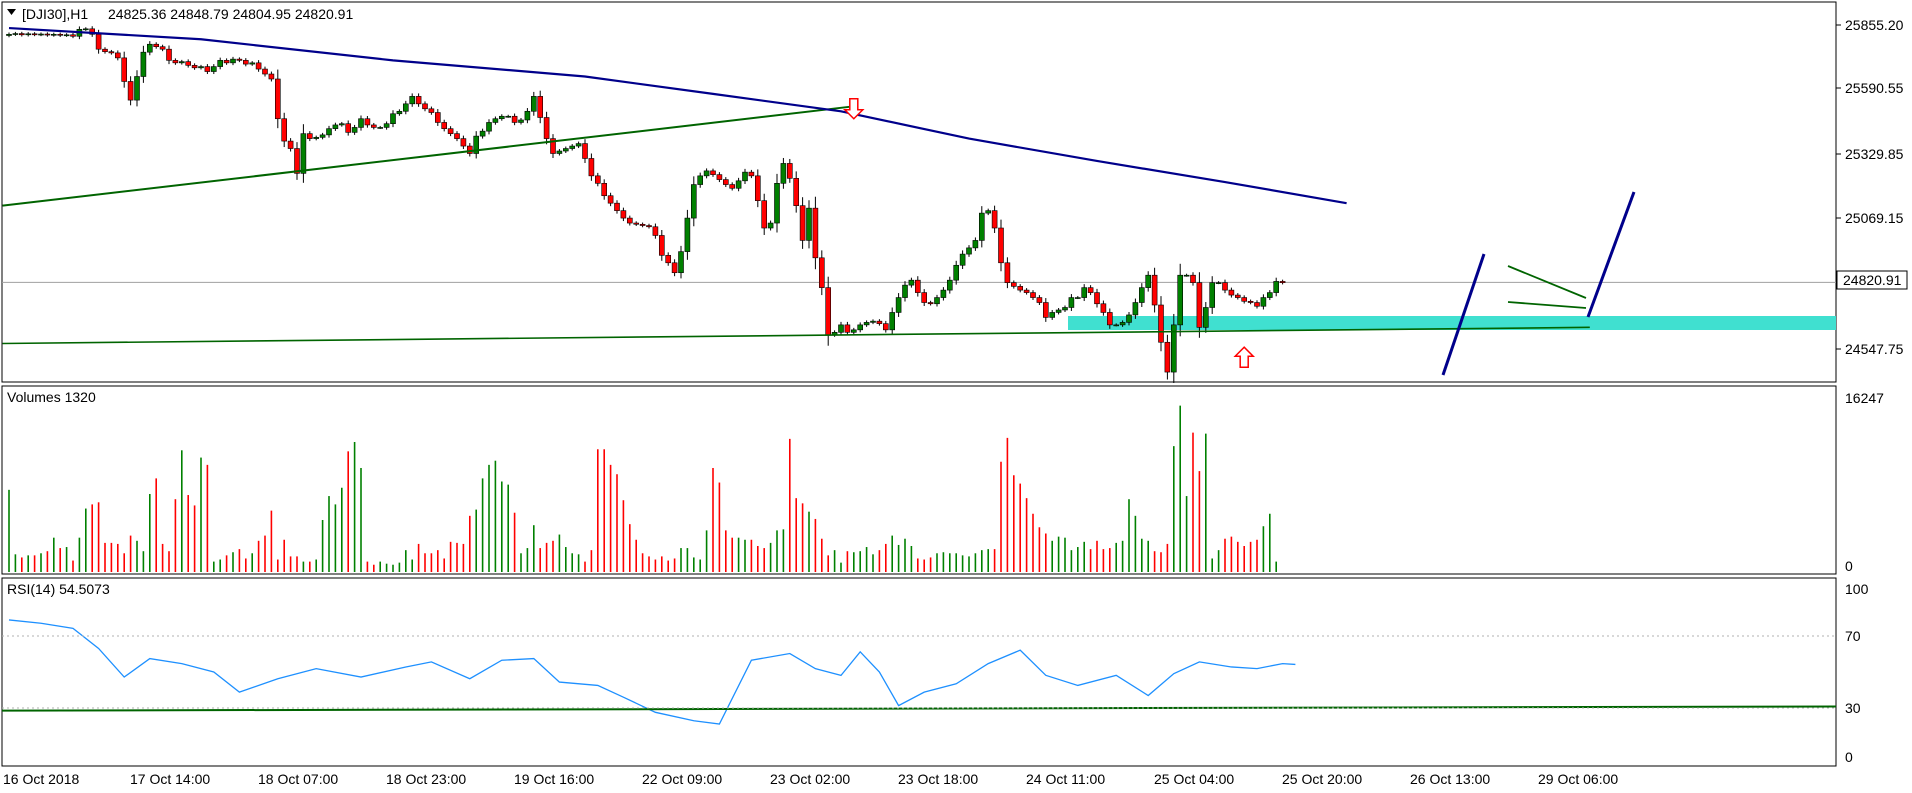  What do you see at coordinates (298, 779) in the screenshot?
I see `time-tick: 18 Oct 07:00` at bounding box center [298, 779].